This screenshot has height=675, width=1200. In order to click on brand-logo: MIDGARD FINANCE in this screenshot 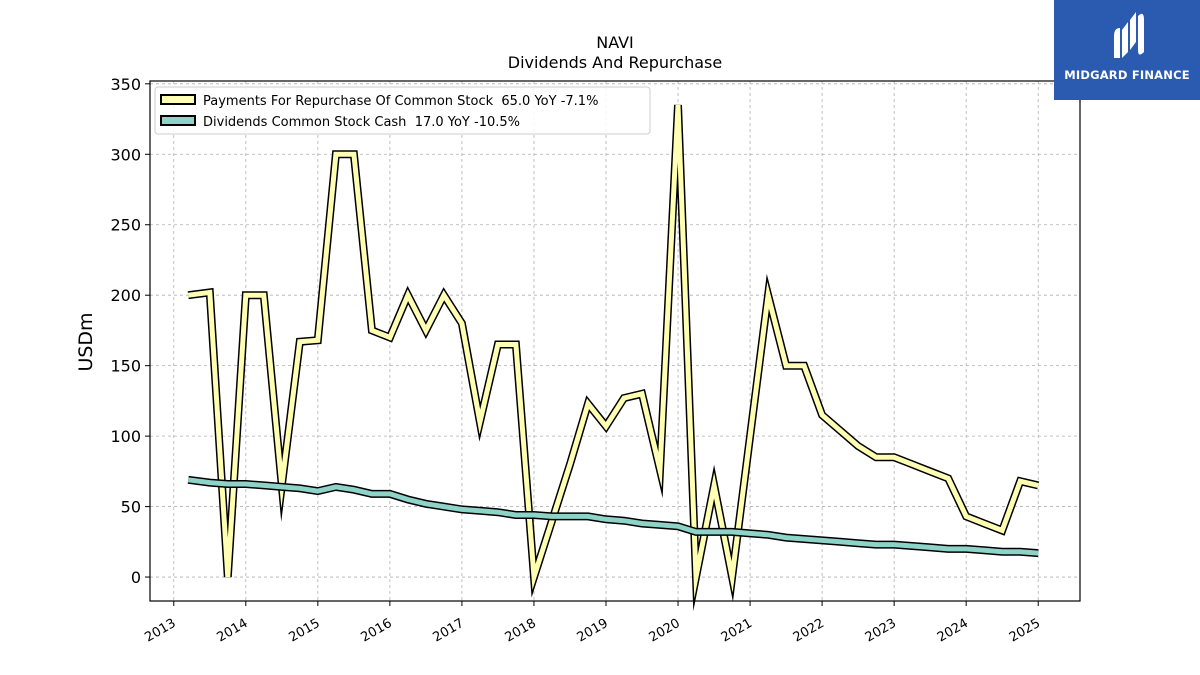, I will do `click(1127, 50)`.